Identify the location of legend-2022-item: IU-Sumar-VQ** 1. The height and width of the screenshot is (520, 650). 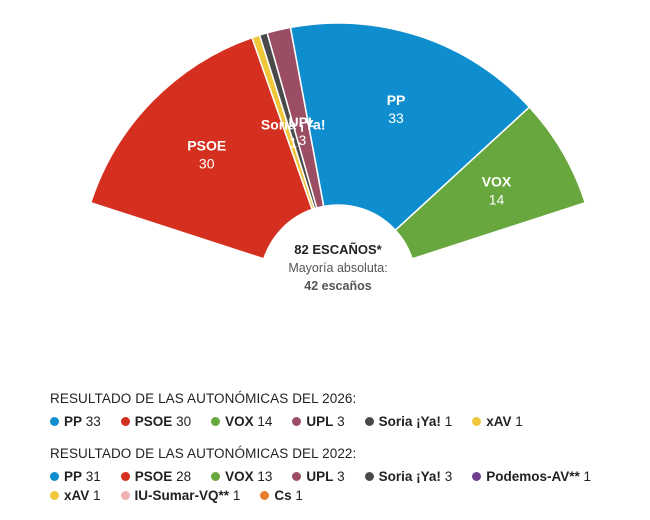
(180, 495).